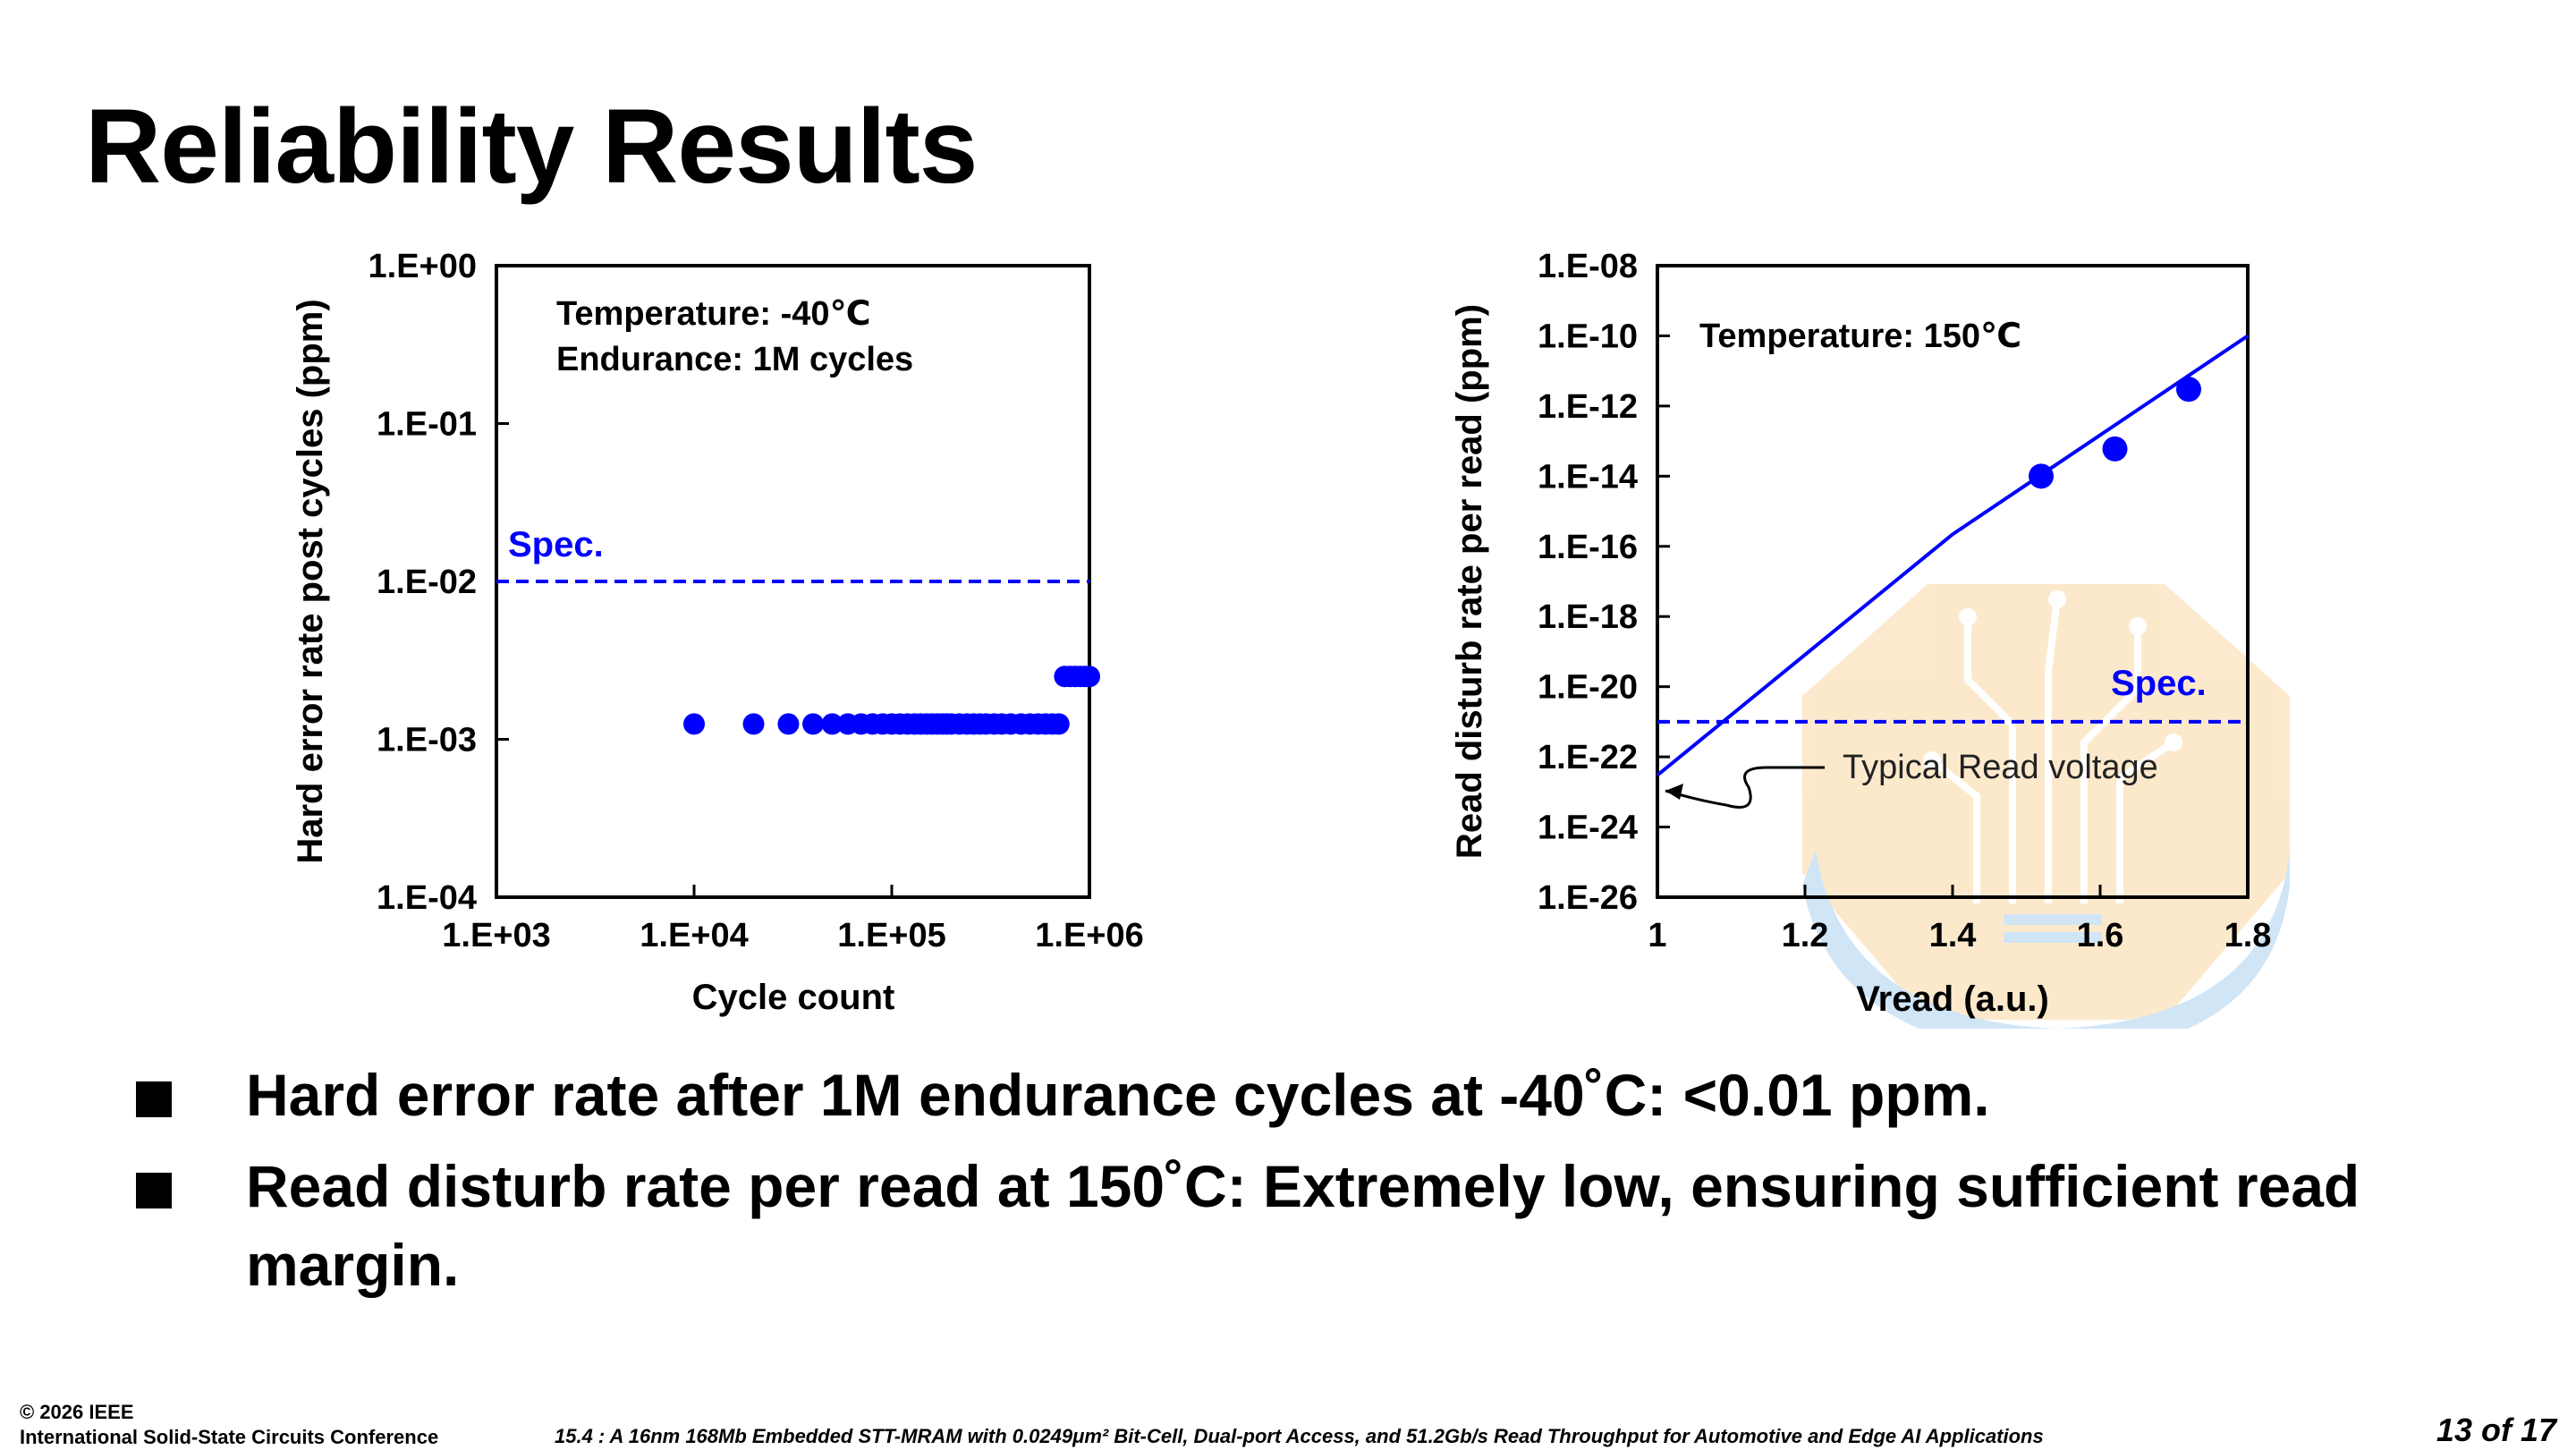 Image resolution: width=2576 pixels, height=1450 pixels. Describe the element at coordinates (1860, 336) in the screenshot. I see `temperature-annotation: Temperature: 150℃` at that location.